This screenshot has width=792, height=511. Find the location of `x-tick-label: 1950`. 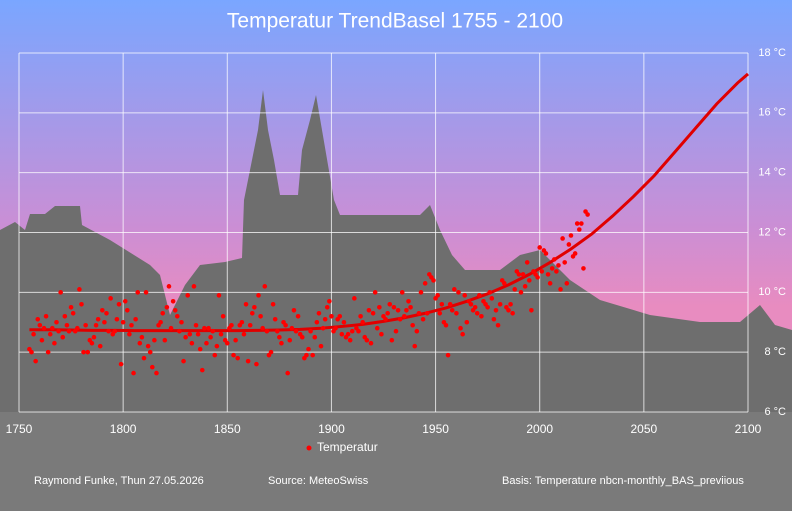

x-tick-label: 1950 is located at coordinates (435, 429).